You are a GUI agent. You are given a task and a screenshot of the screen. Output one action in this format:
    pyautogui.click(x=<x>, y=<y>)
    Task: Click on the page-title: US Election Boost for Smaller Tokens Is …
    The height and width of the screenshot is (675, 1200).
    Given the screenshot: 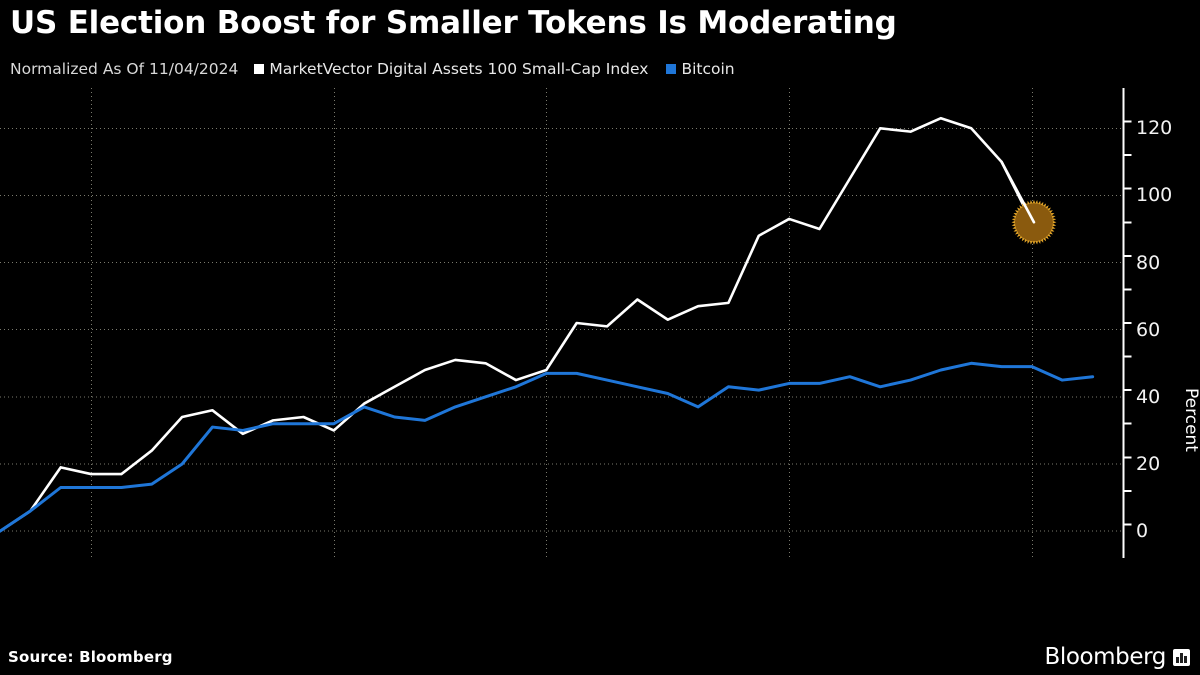 What is the action you would take?
    pyautogui.click(x=453, y=23)
    